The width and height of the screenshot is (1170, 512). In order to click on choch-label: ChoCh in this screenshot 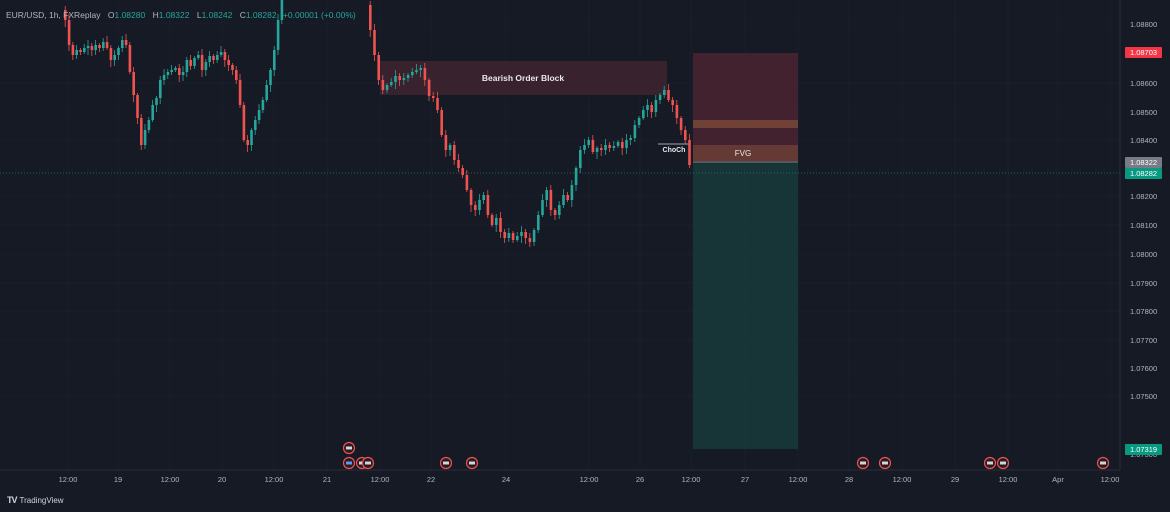, I will do `click(674, 150)`.